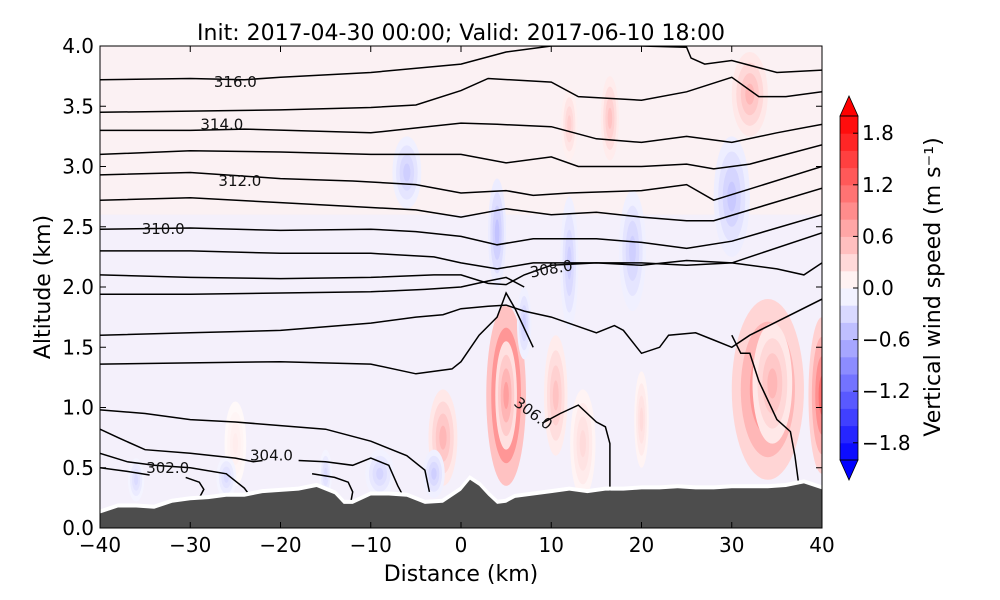 The height and width of the screenshot is (600, 1000). What do you see at coordinates (878, 288) in the screenshot?
I see `colorbar-tick-label: 0.0` at bounding box center [878, 288].